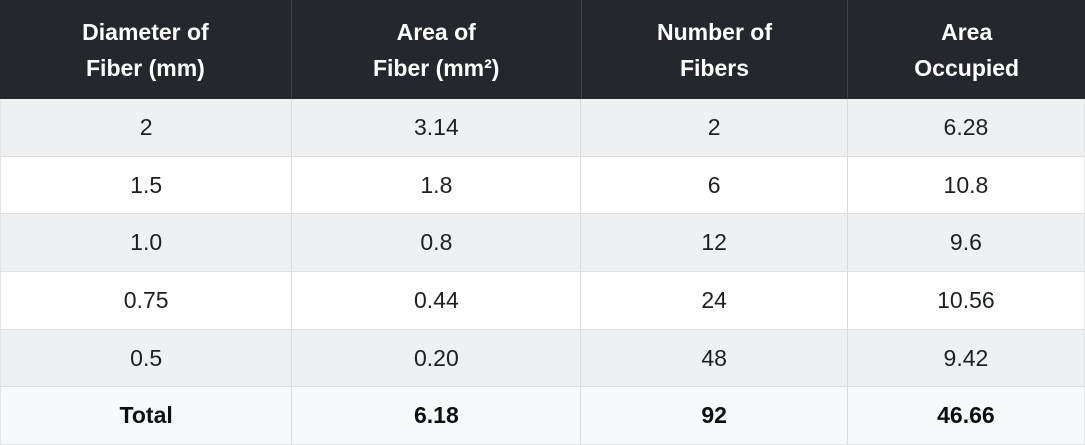 Image resolution: width=1085 pixels, height=445 pixels. I want to click on column-header-line: Area, so click(967, 31).